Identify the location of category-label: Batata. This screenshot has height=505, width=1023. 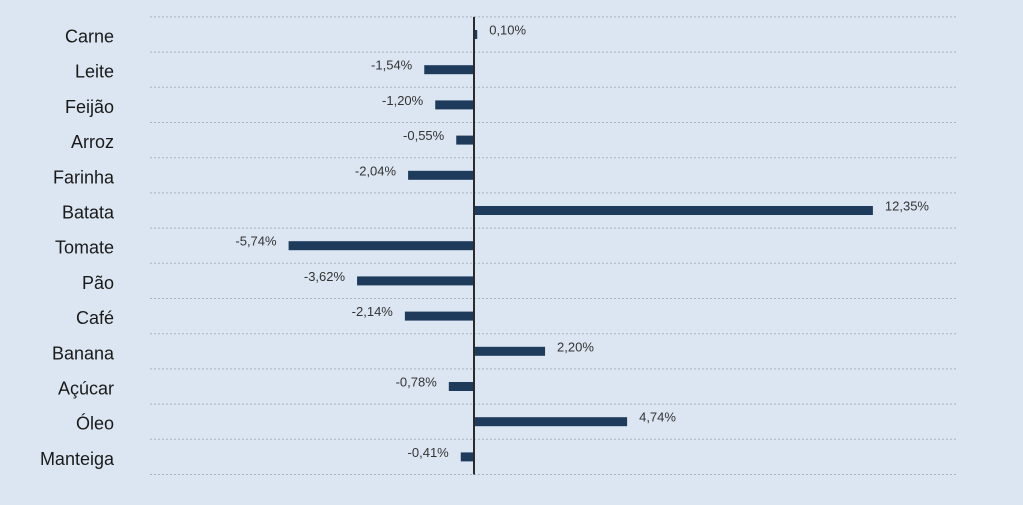
(88, 213).